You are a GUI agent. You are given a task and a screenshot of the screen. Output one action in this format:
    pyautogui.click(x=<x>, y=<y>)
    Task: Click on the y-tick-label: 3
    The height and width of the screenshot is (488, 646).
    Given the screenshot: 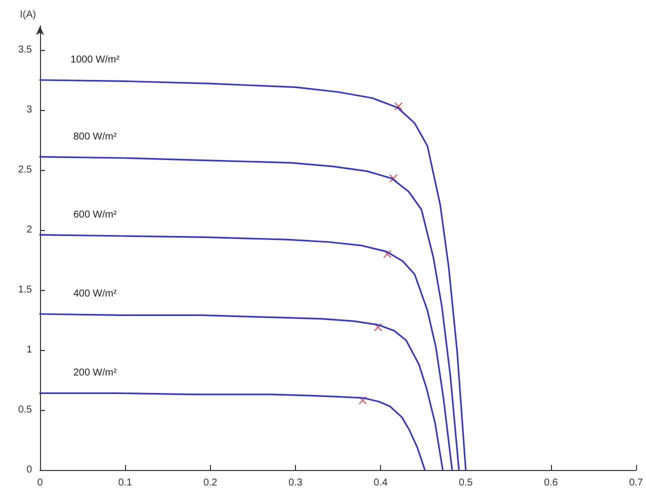 What is the action you would take?
    pyautogui.click(x=29, y=110)
    